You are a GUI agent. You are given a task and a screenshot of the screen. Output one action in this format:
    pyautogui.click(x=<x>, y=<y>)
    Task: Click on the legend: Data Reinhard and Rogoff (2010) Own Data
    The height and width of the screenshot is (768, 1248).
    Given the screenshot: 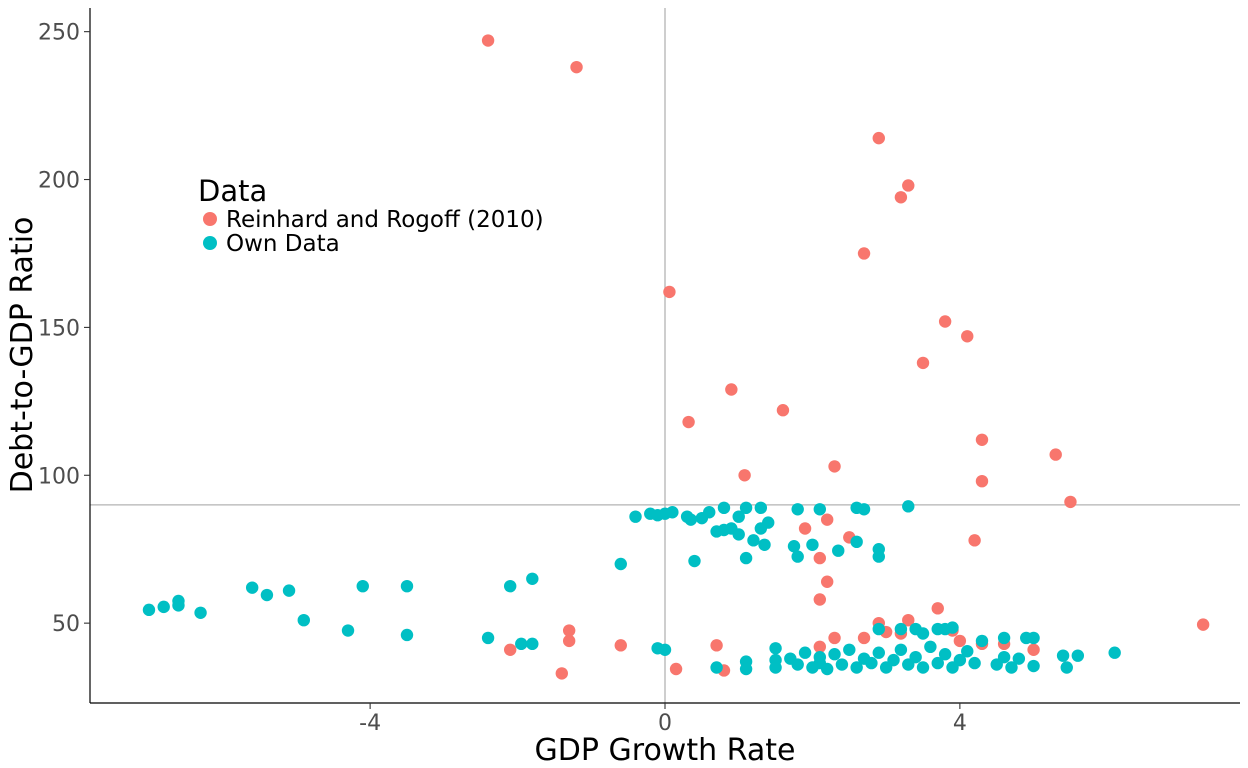 What is the action you would take?
    pyautogui.click(x=371, y=215)
    